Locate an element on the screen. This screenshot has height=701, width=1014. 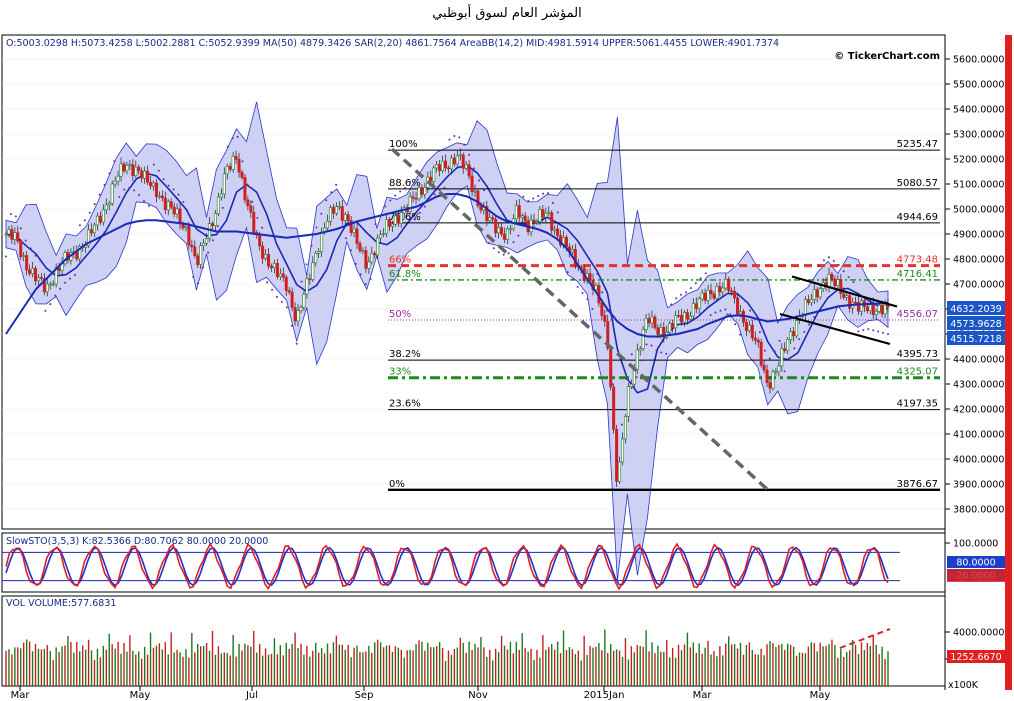
fib-level-percent: 100% is located at coordinates (403, 144).